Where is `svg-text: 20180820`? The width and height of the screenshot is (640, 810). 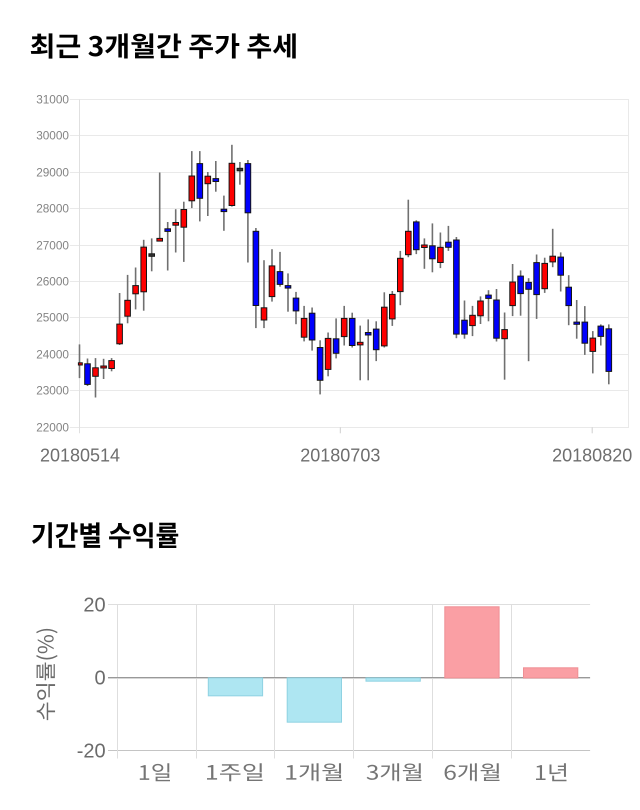
svg-text: 20180820 is located at coordinates (592, 456).